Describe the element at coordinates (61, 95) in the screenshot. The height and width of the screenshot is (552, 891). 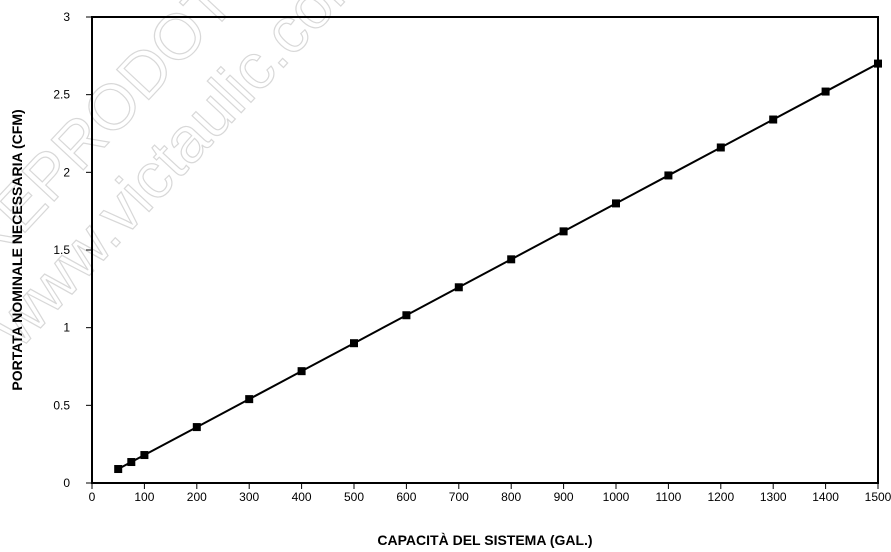
I see `y-tick-label: 2.5` at that location.